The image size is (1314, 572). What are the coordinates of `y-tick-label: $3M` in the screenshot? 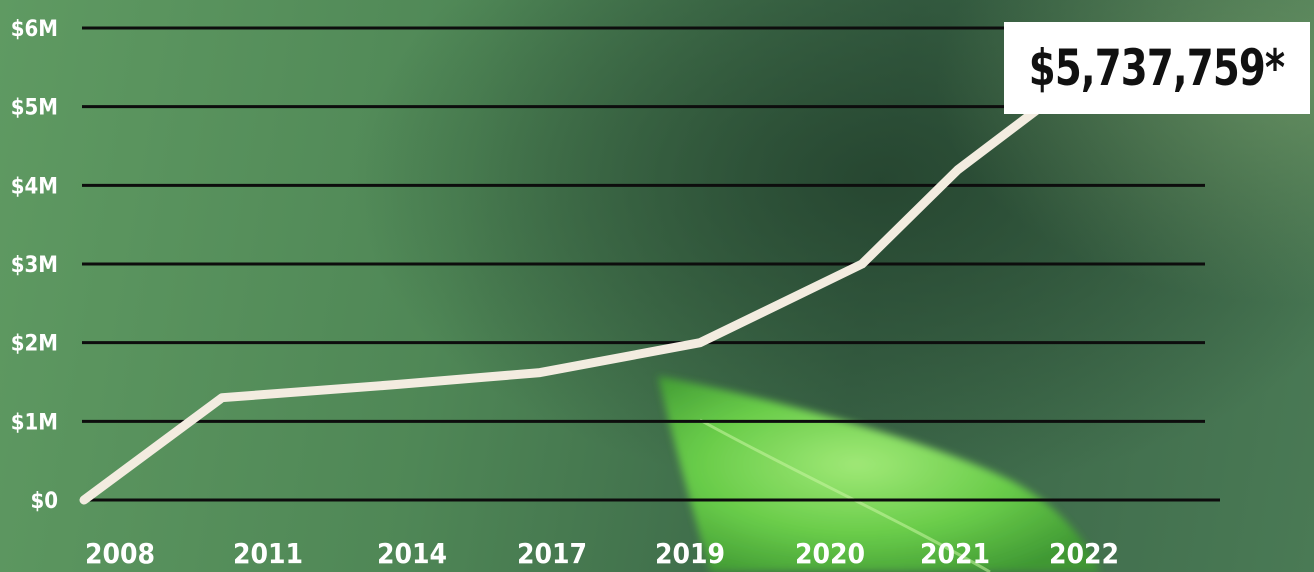 It's located at (34, 265).